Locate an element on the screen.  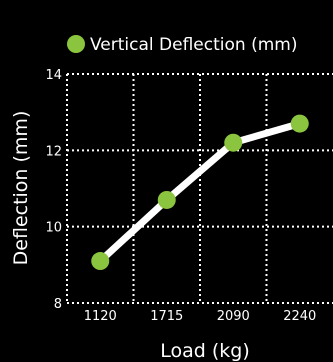
y-tick-label: 14 is located at coordinates (53, 75).